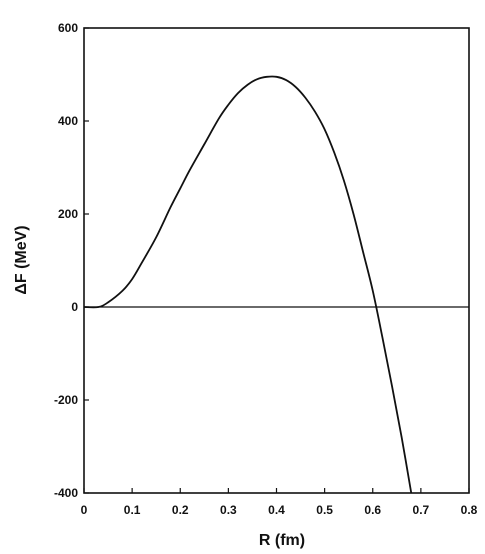 The height and width of the screenshot is (554, 485). I want to click on y-tick-label: -400, so click(66, 493).